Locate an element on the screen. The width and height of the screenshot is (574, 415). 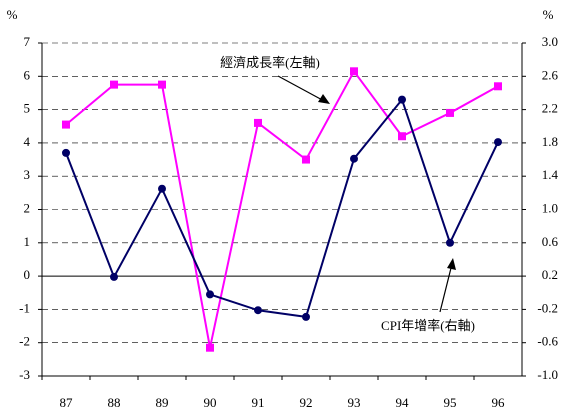
series-annotation: CPI年增率(右軸) is located at coordinates (428, 325).